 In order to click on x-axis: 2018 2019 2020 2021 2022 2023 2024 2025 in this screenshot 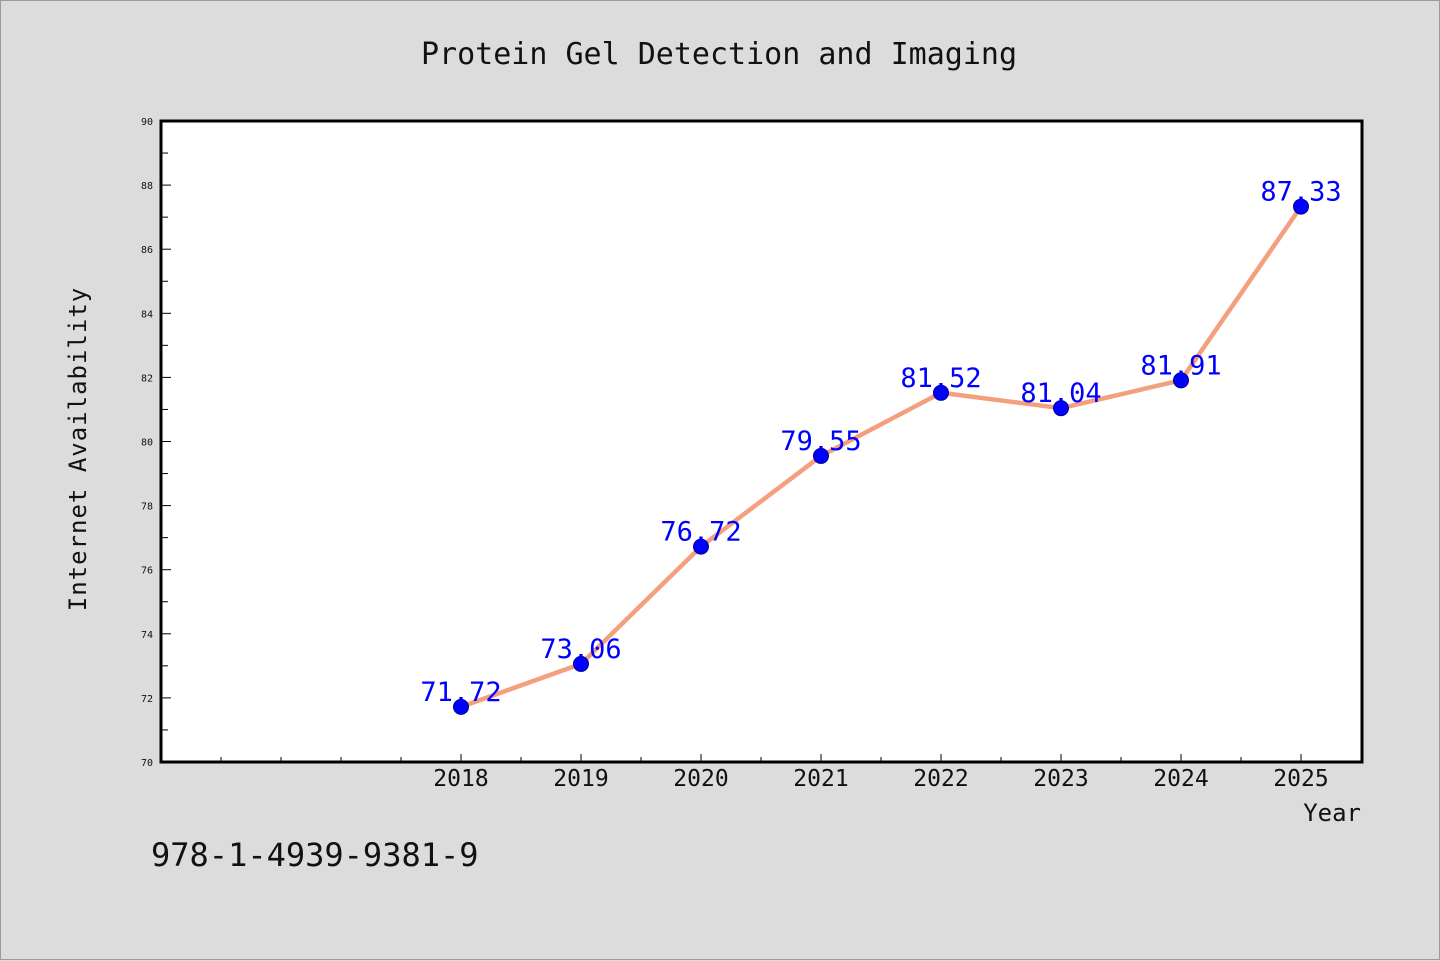, I will do `click(791, 773)`.